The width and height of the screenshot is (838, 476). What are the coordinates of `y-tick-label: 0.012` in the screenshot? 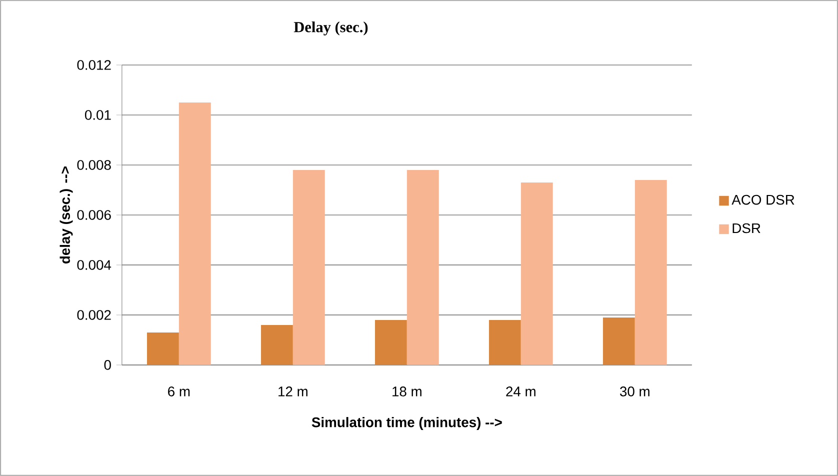 It's located at (94, 65).